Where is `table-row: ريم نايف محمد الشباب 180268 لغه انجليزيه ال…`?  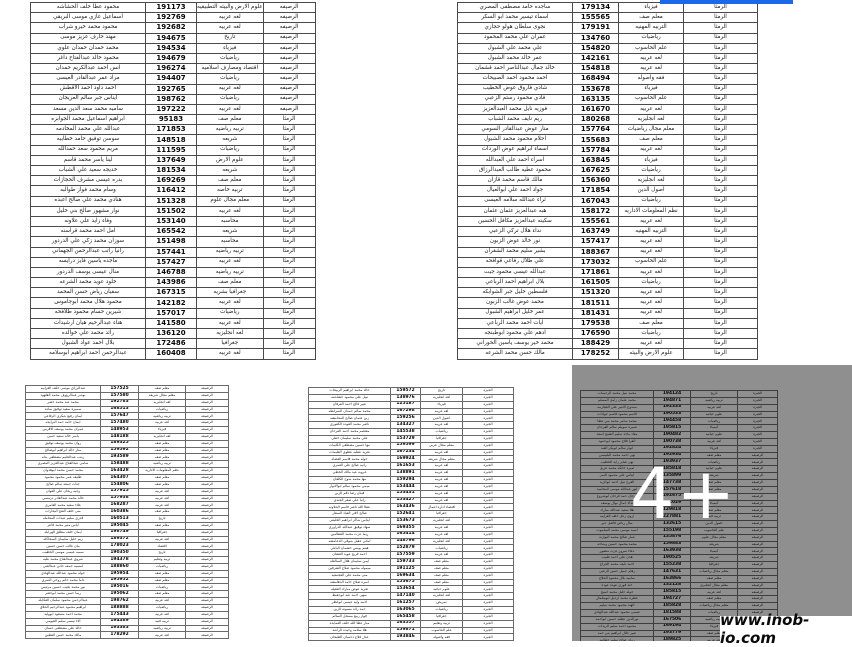
table-row: ريم نايف محمد الشباب 180268 لغه انجليزيه ال… is located at coordinates (607, 120).